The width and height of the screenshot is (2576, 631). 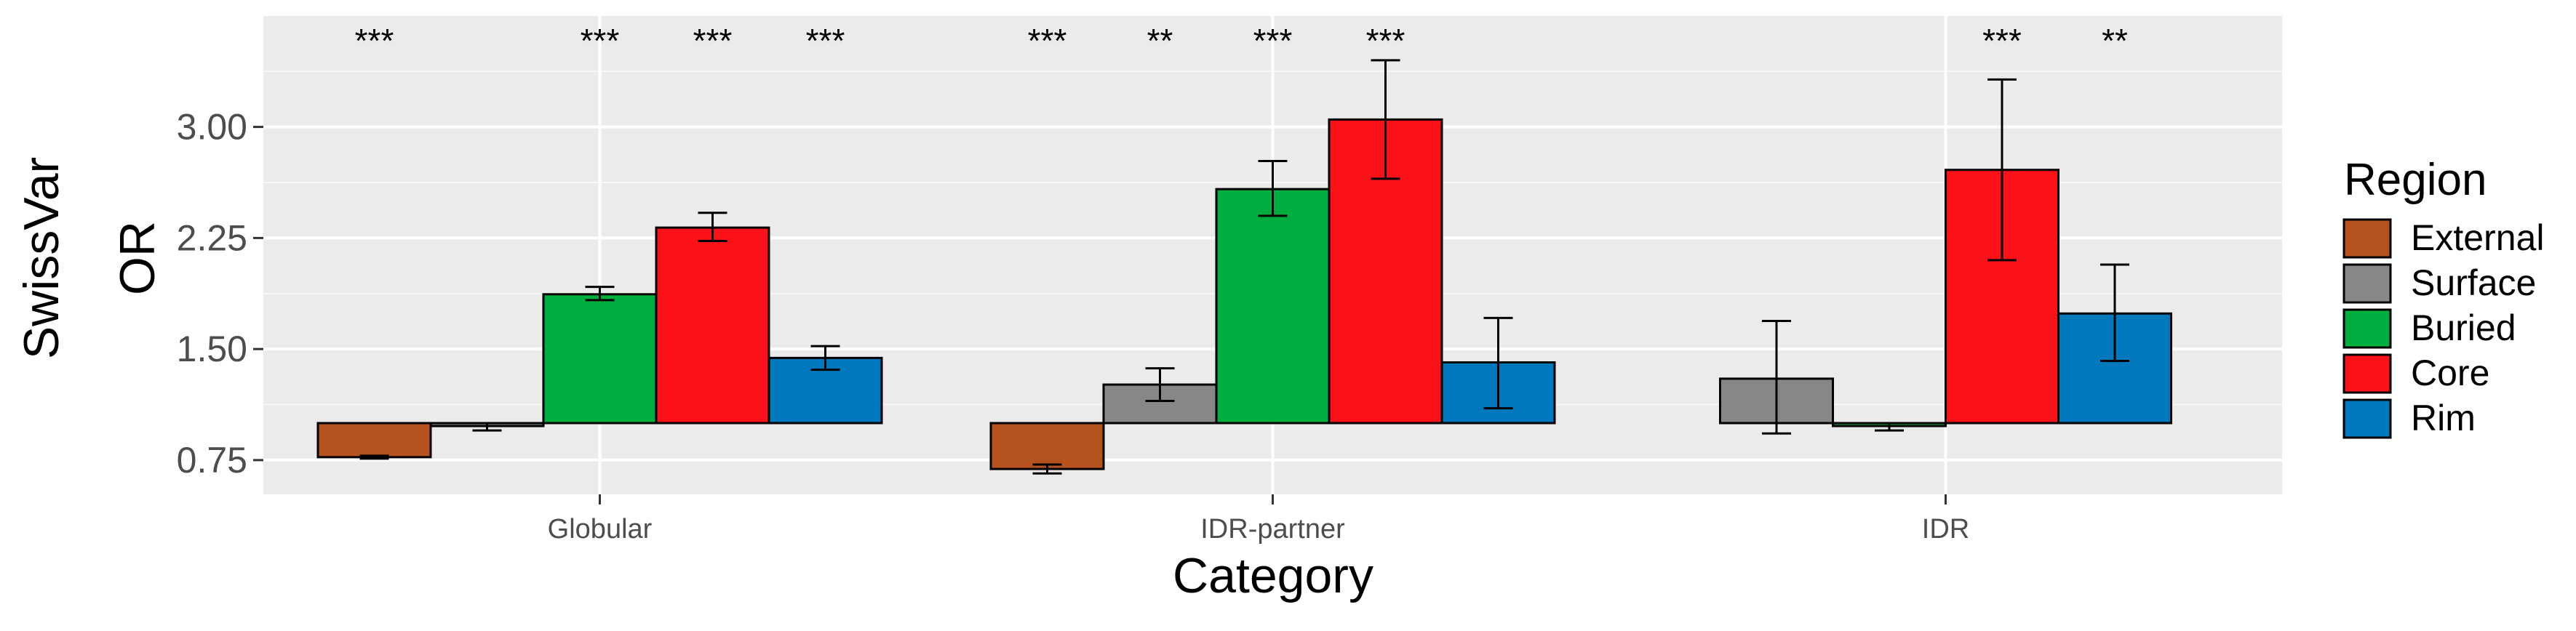 I want to click on legend-label: Buried, so click(x=2463, y=328).